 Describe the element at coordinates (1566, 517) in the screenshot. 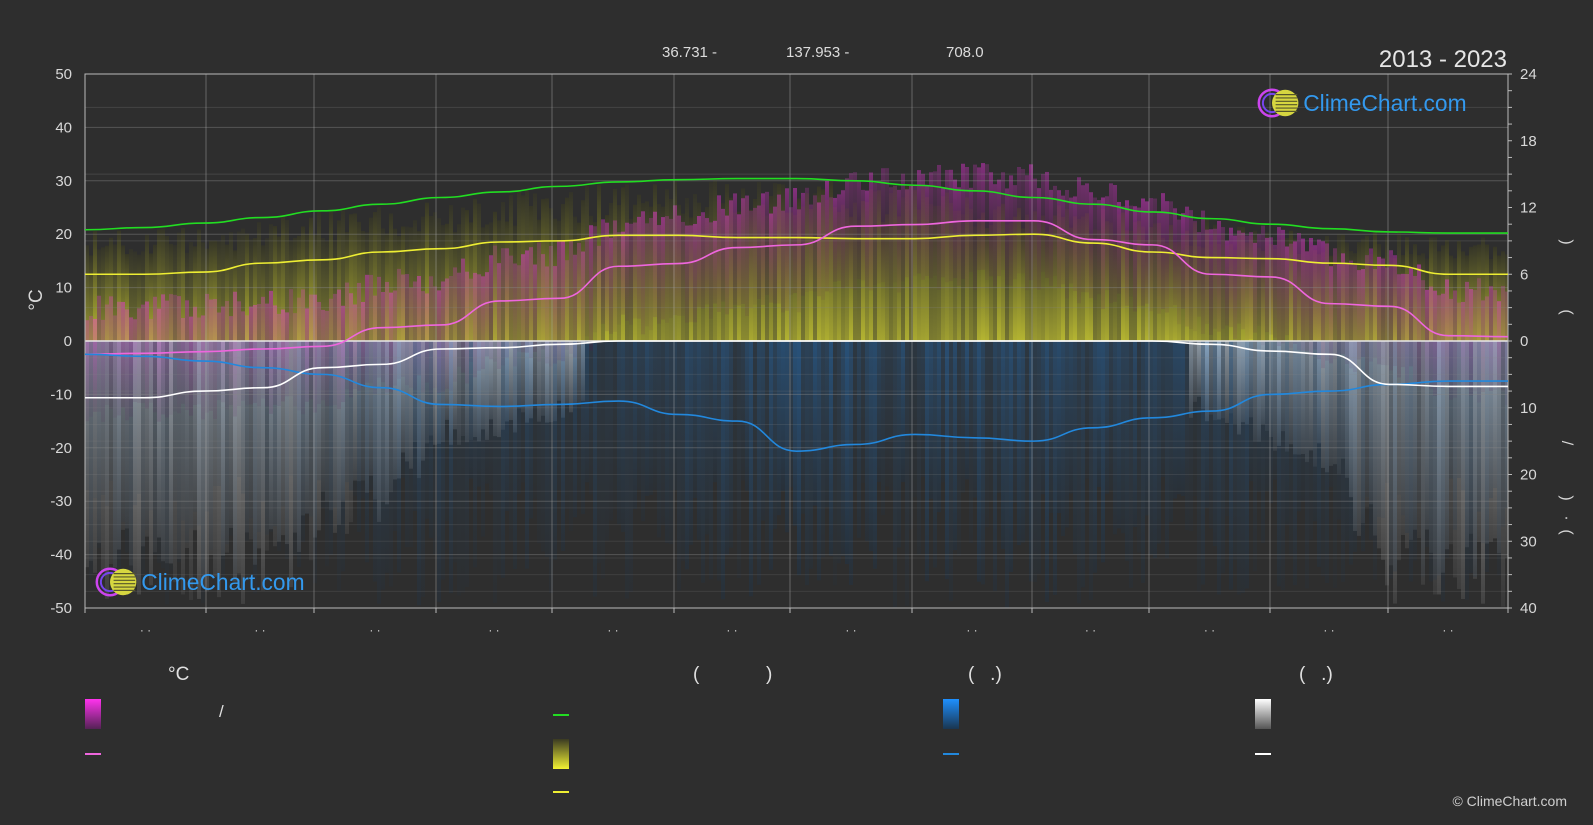

I see `y-axis-label-right-glyph: ·` at that location.